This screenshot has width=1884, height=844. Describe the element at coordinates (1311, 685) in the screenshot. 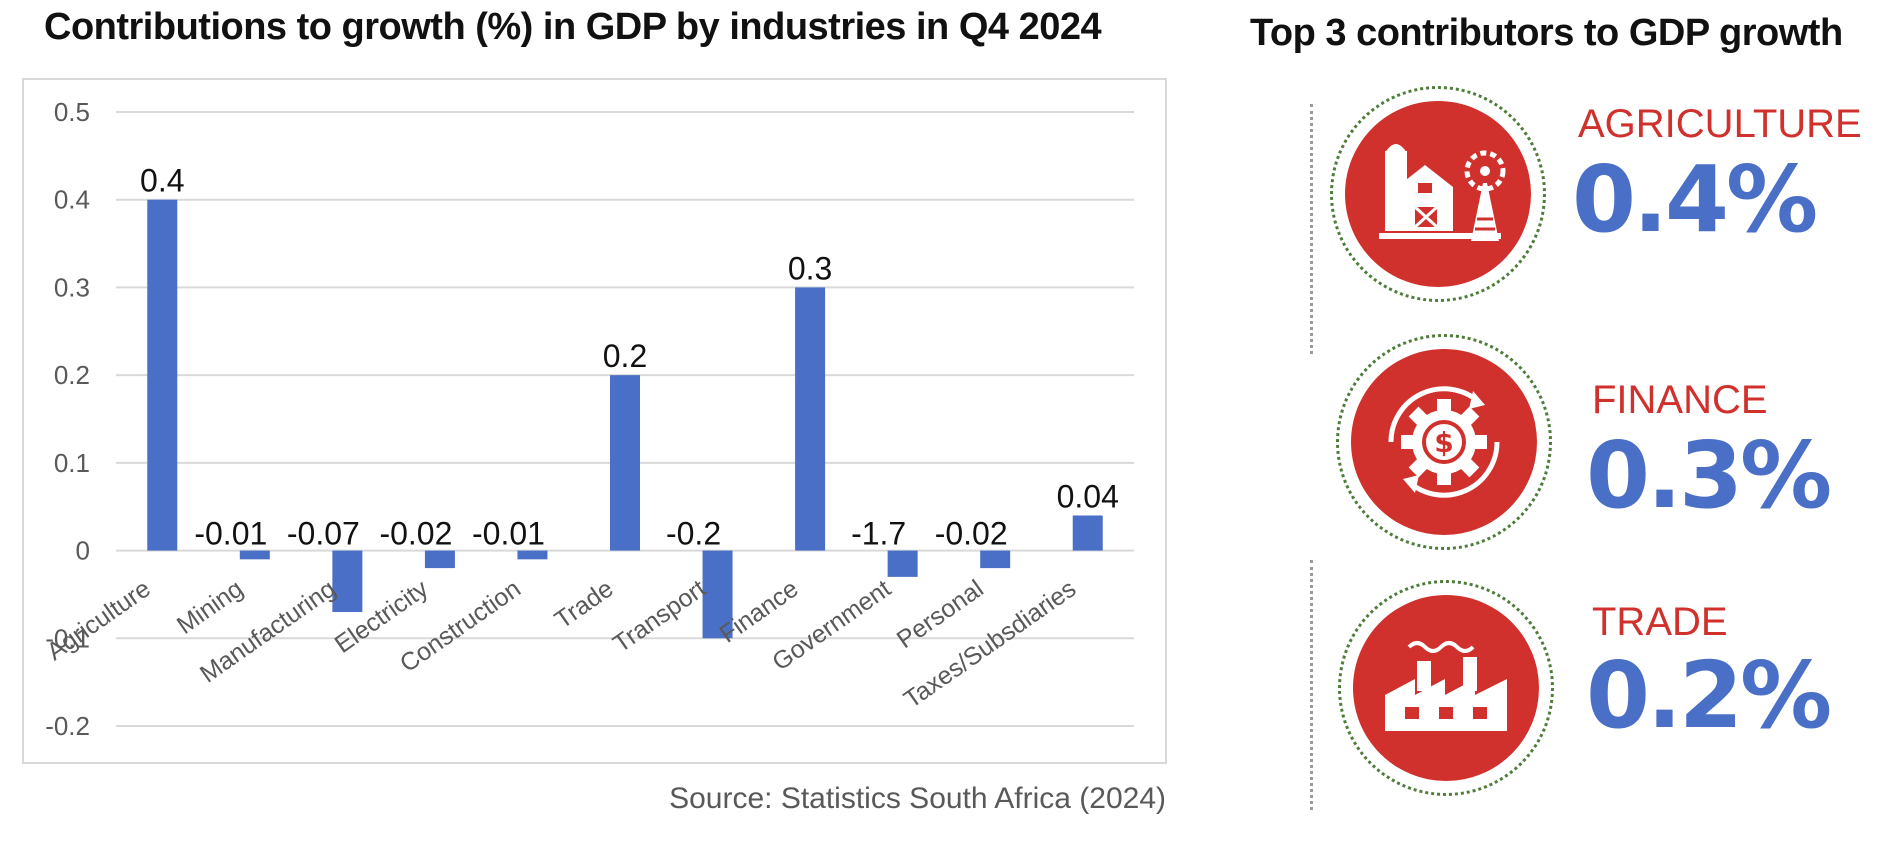

I see `divider-line-bottom` at that location.